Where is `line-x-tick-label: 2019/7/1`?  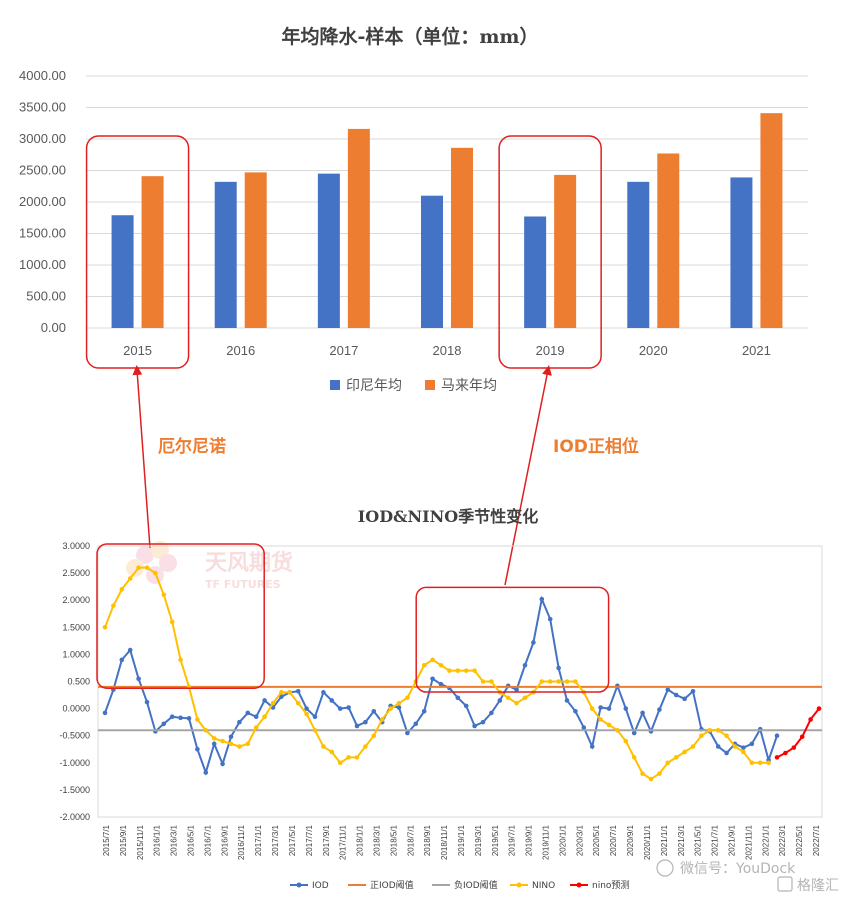
line-x-tick-label: 2019/7/1 is located at coordinates (512, 840).